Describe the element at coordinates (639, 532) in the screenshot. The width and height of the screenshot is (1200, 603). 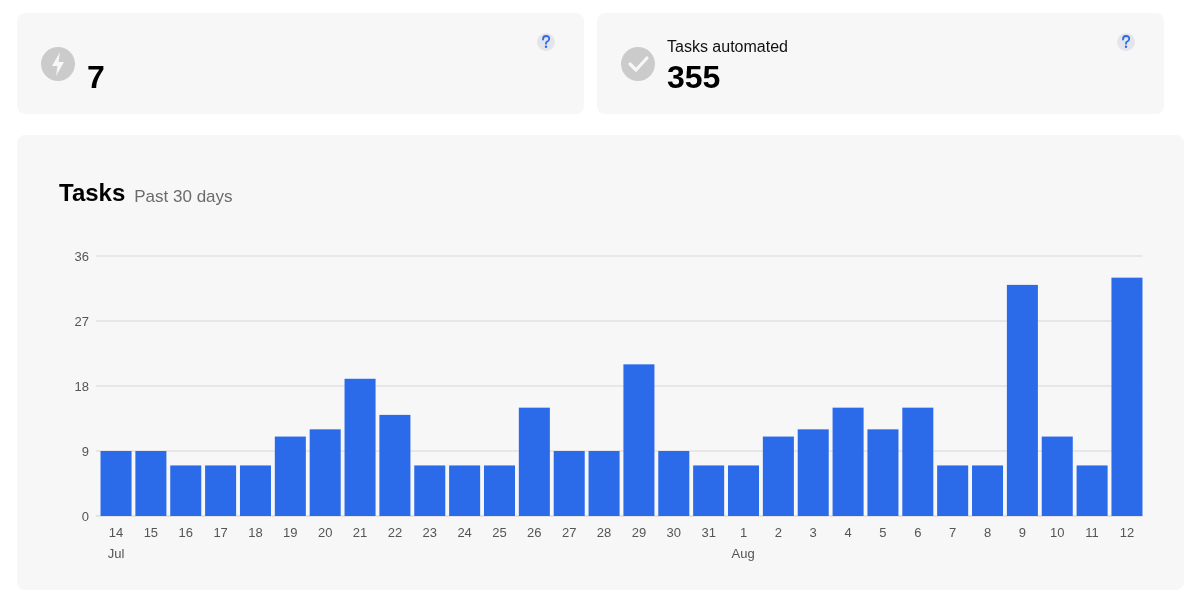
I see `x-tick-label: 29` at that location.